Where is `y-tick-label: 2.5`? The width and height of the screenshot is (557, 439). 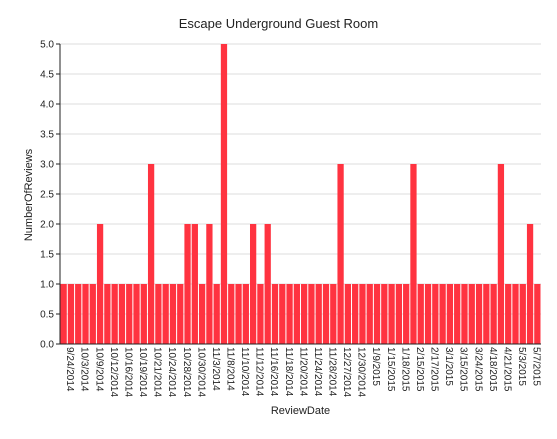
y-tick-label: 2.5 is located at coordinates (47, 195).